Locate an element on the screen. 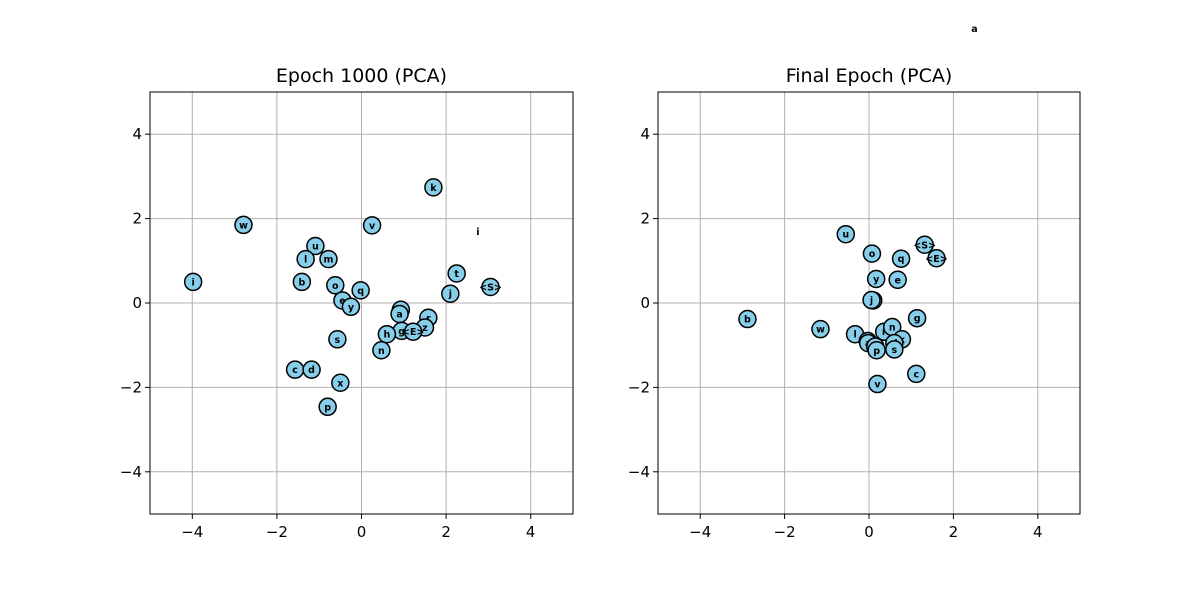 This screenshot has height=600, width=1200. epoch-1000-point-c: c is located at coordinates (295, 369).